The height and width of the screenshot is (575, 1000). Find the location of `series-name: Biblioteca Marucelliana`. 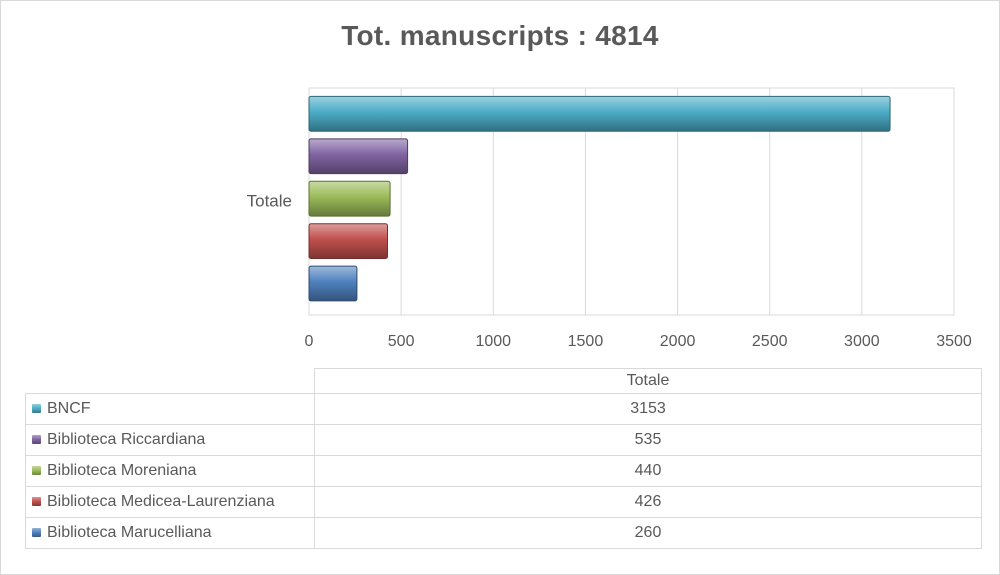

series-name: Biblioteca Marucelliana is located at coordinates (129, 532).